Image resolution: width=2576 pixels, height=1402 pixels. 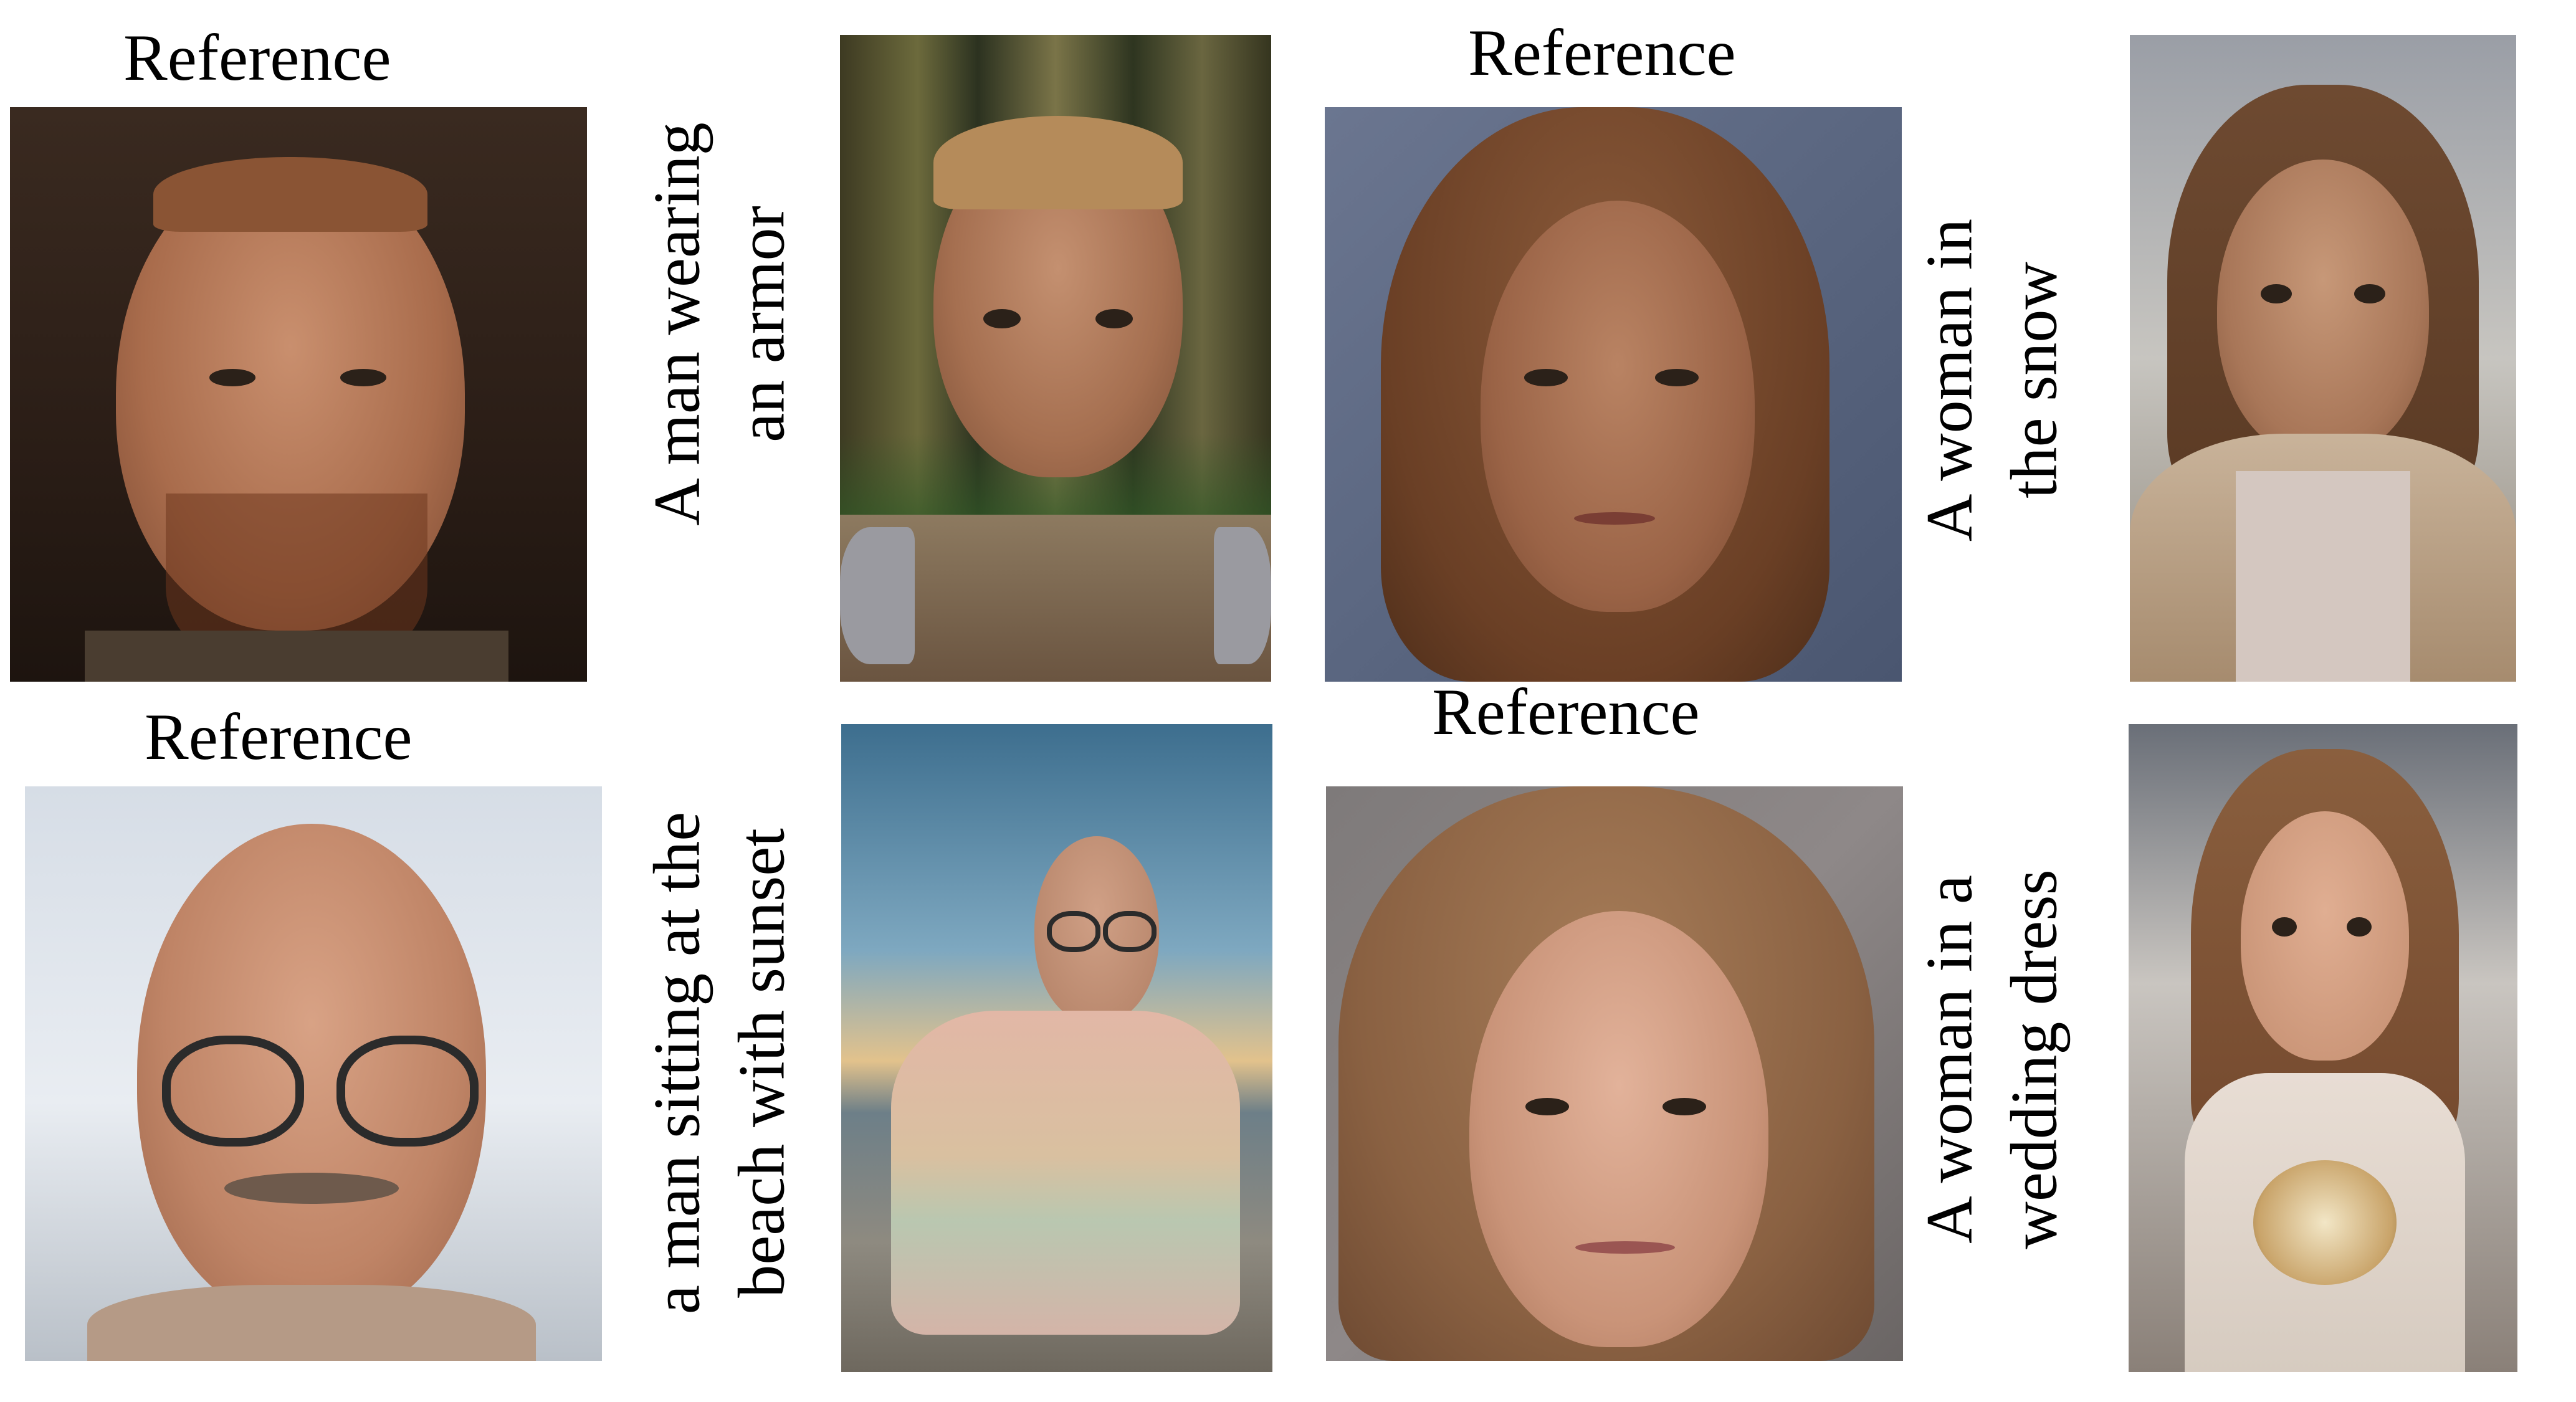 I want to click on reference-label-3: Reference, so click(x=279, y=736).